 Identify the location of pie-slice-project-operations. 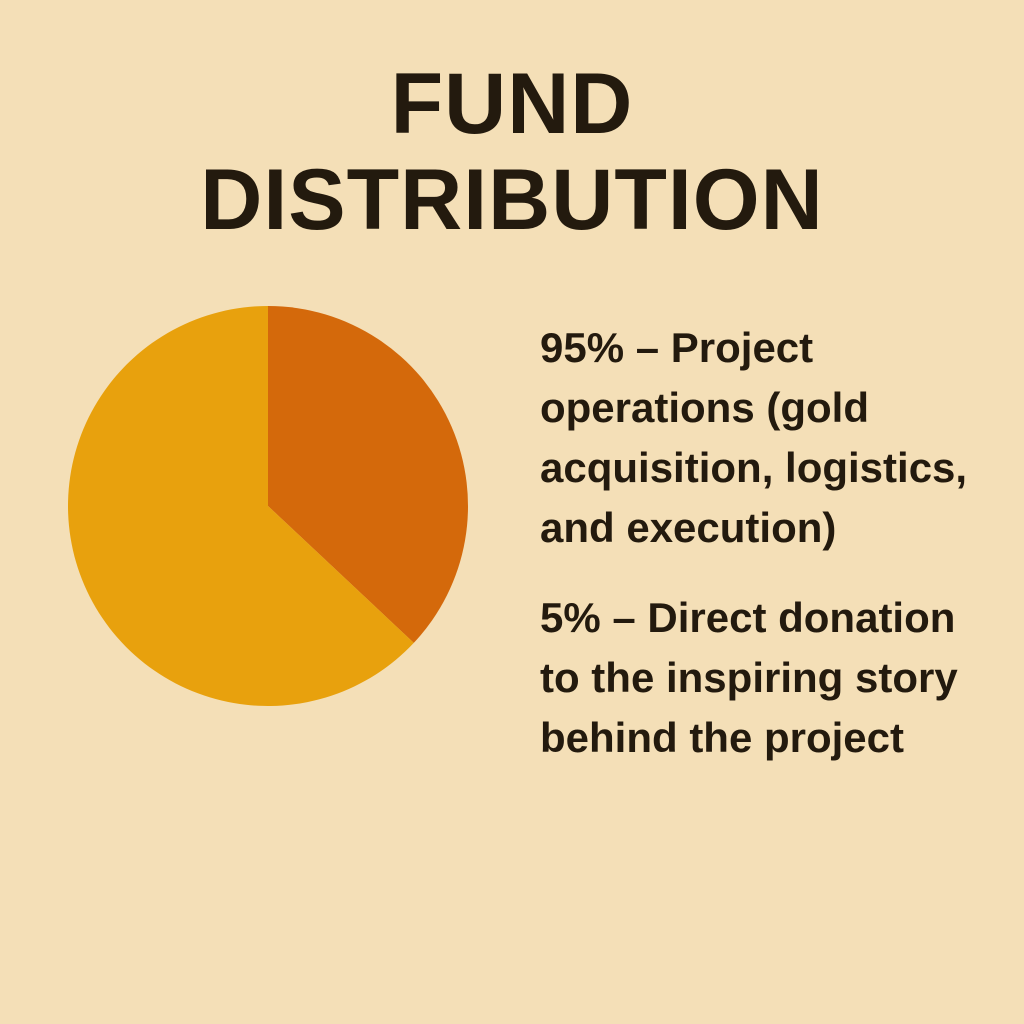
(240, 506).